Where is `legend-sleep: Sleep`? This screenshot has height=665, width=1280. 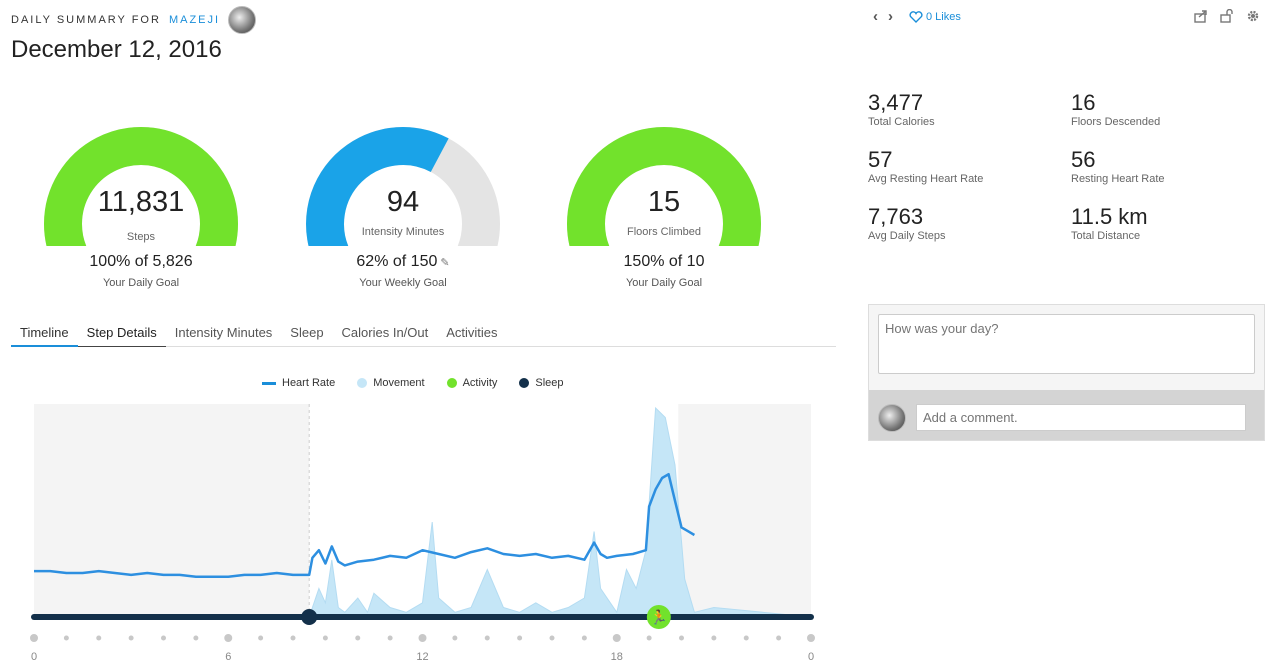 legend-sleep: Sleep is located at coordinates (541, 383).